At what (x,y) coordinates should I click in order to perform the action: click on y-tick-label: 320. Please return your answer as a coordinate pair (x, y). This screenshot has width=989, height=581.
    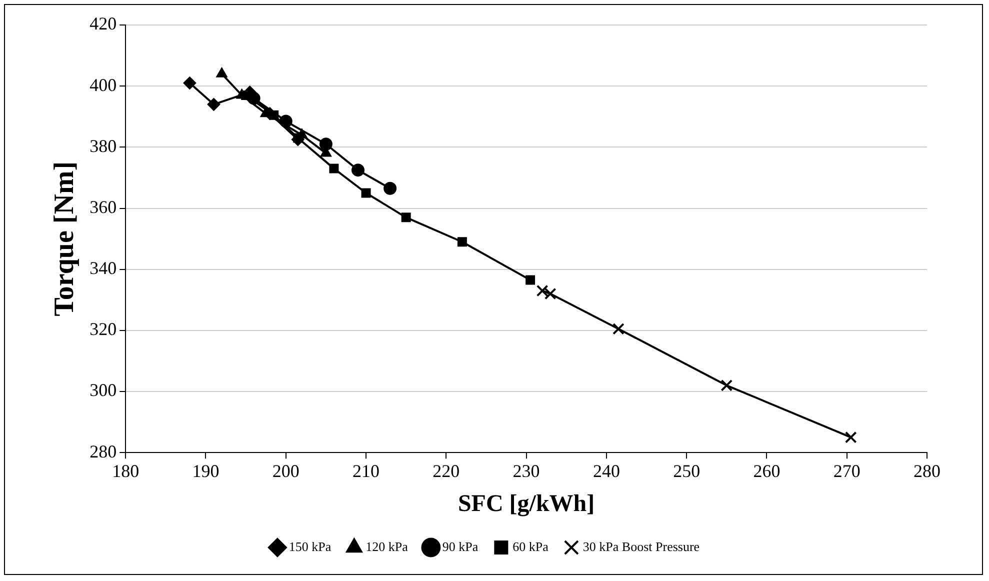
    Looking at the image, I should click on (103, 329).